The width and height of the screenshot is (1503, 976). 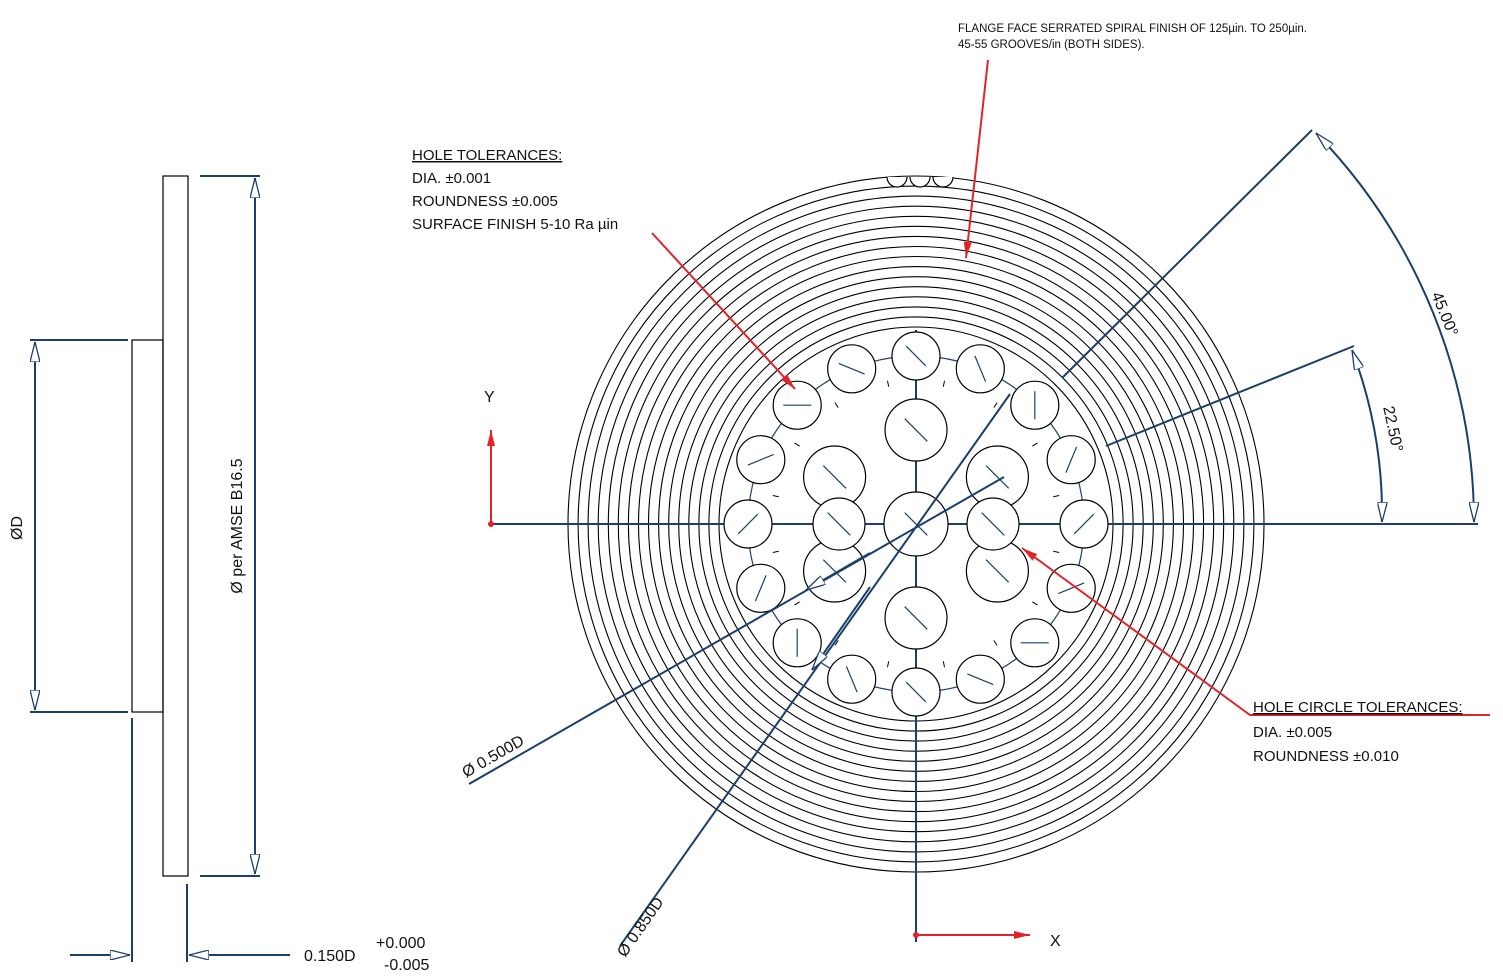 I want to click on bore-diameter-dimension: ØD, so click(x=68, y=526).